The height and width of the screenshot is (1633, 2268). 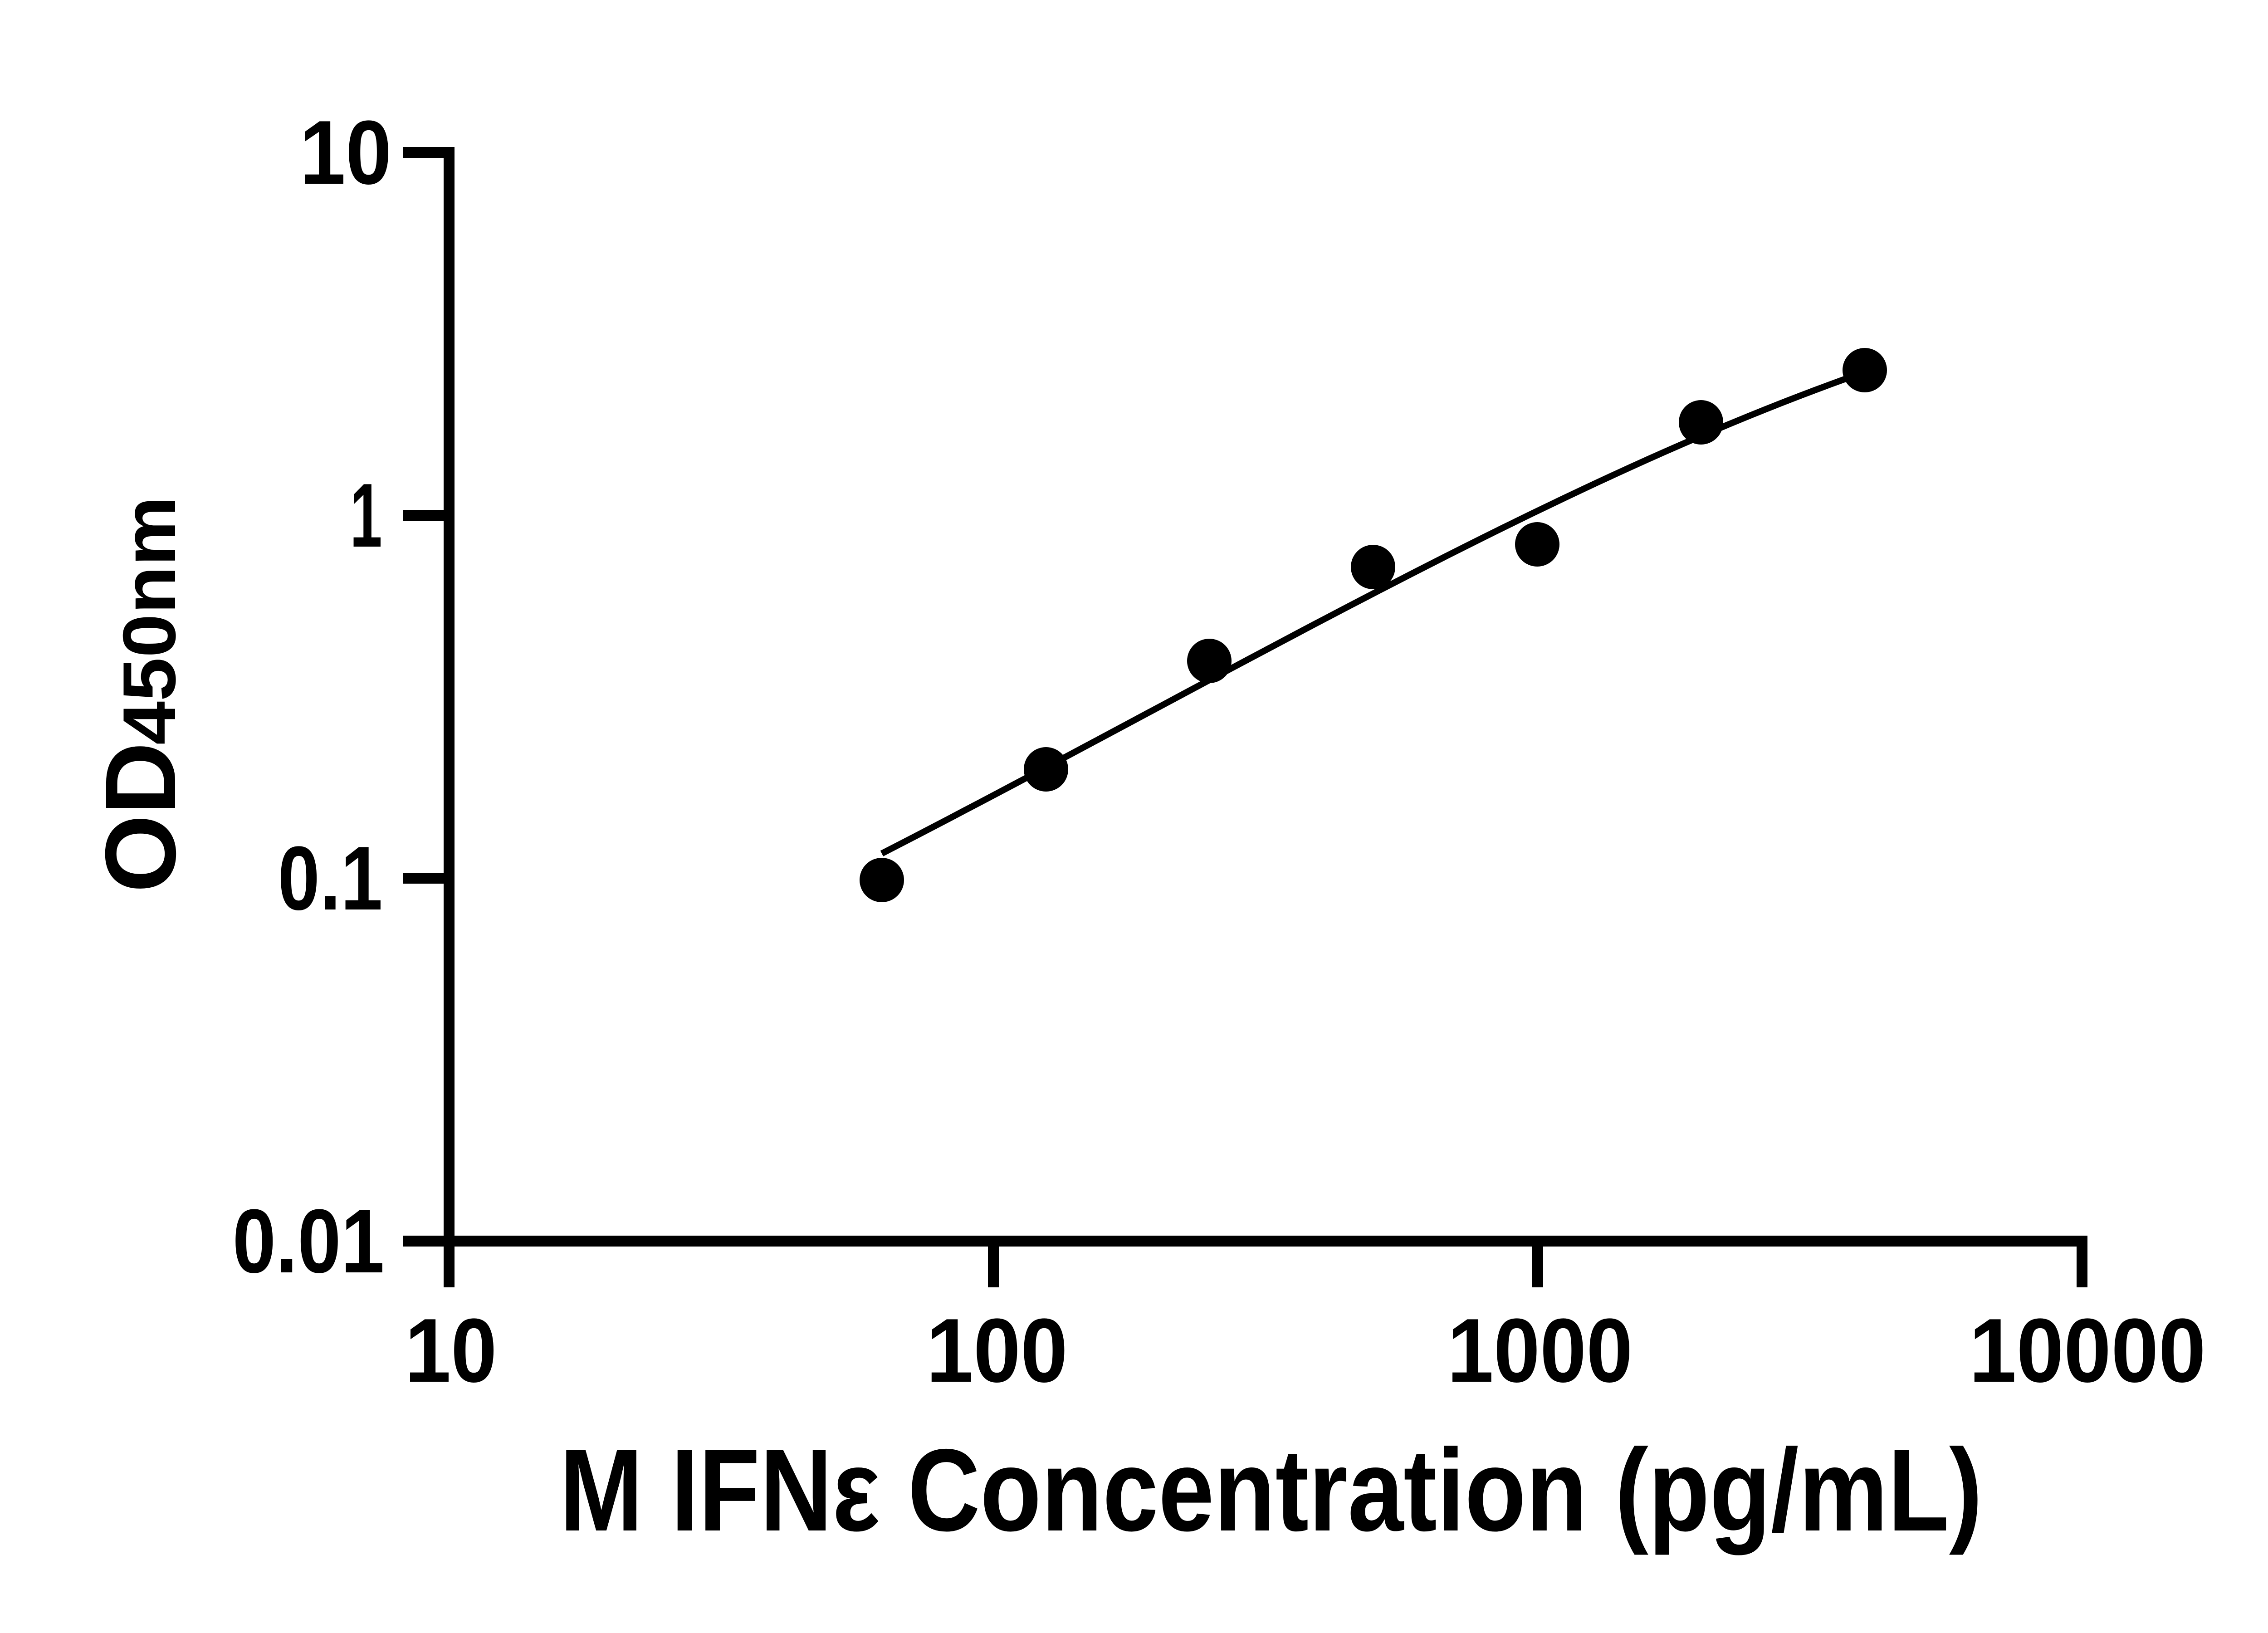 What do you see at coordinates (1271, 1490) in the screenshot?
I see `svg-text: M IFNε Concentration (pg/mL)` at bounding box center [1271, 1490].